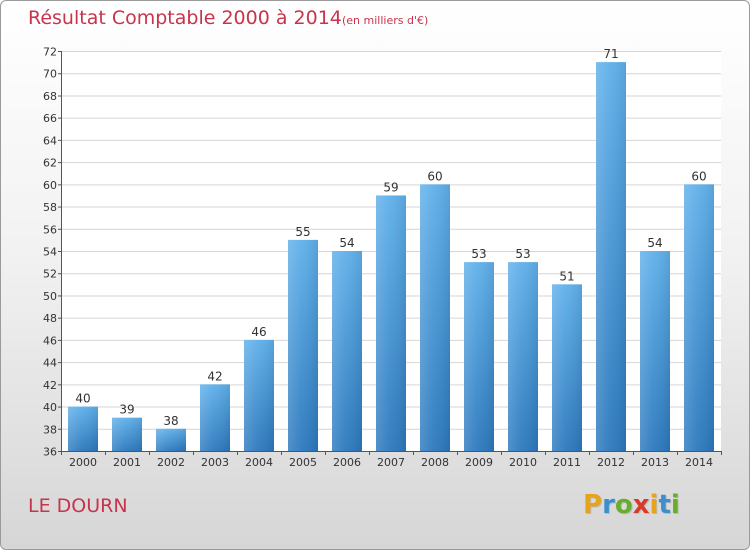 Image resolution: width=750 pixels, height=550 pixels. Describe the element at coordinates (50, 452) in the screenshot. I see `y-tick-label: 36` at that location.